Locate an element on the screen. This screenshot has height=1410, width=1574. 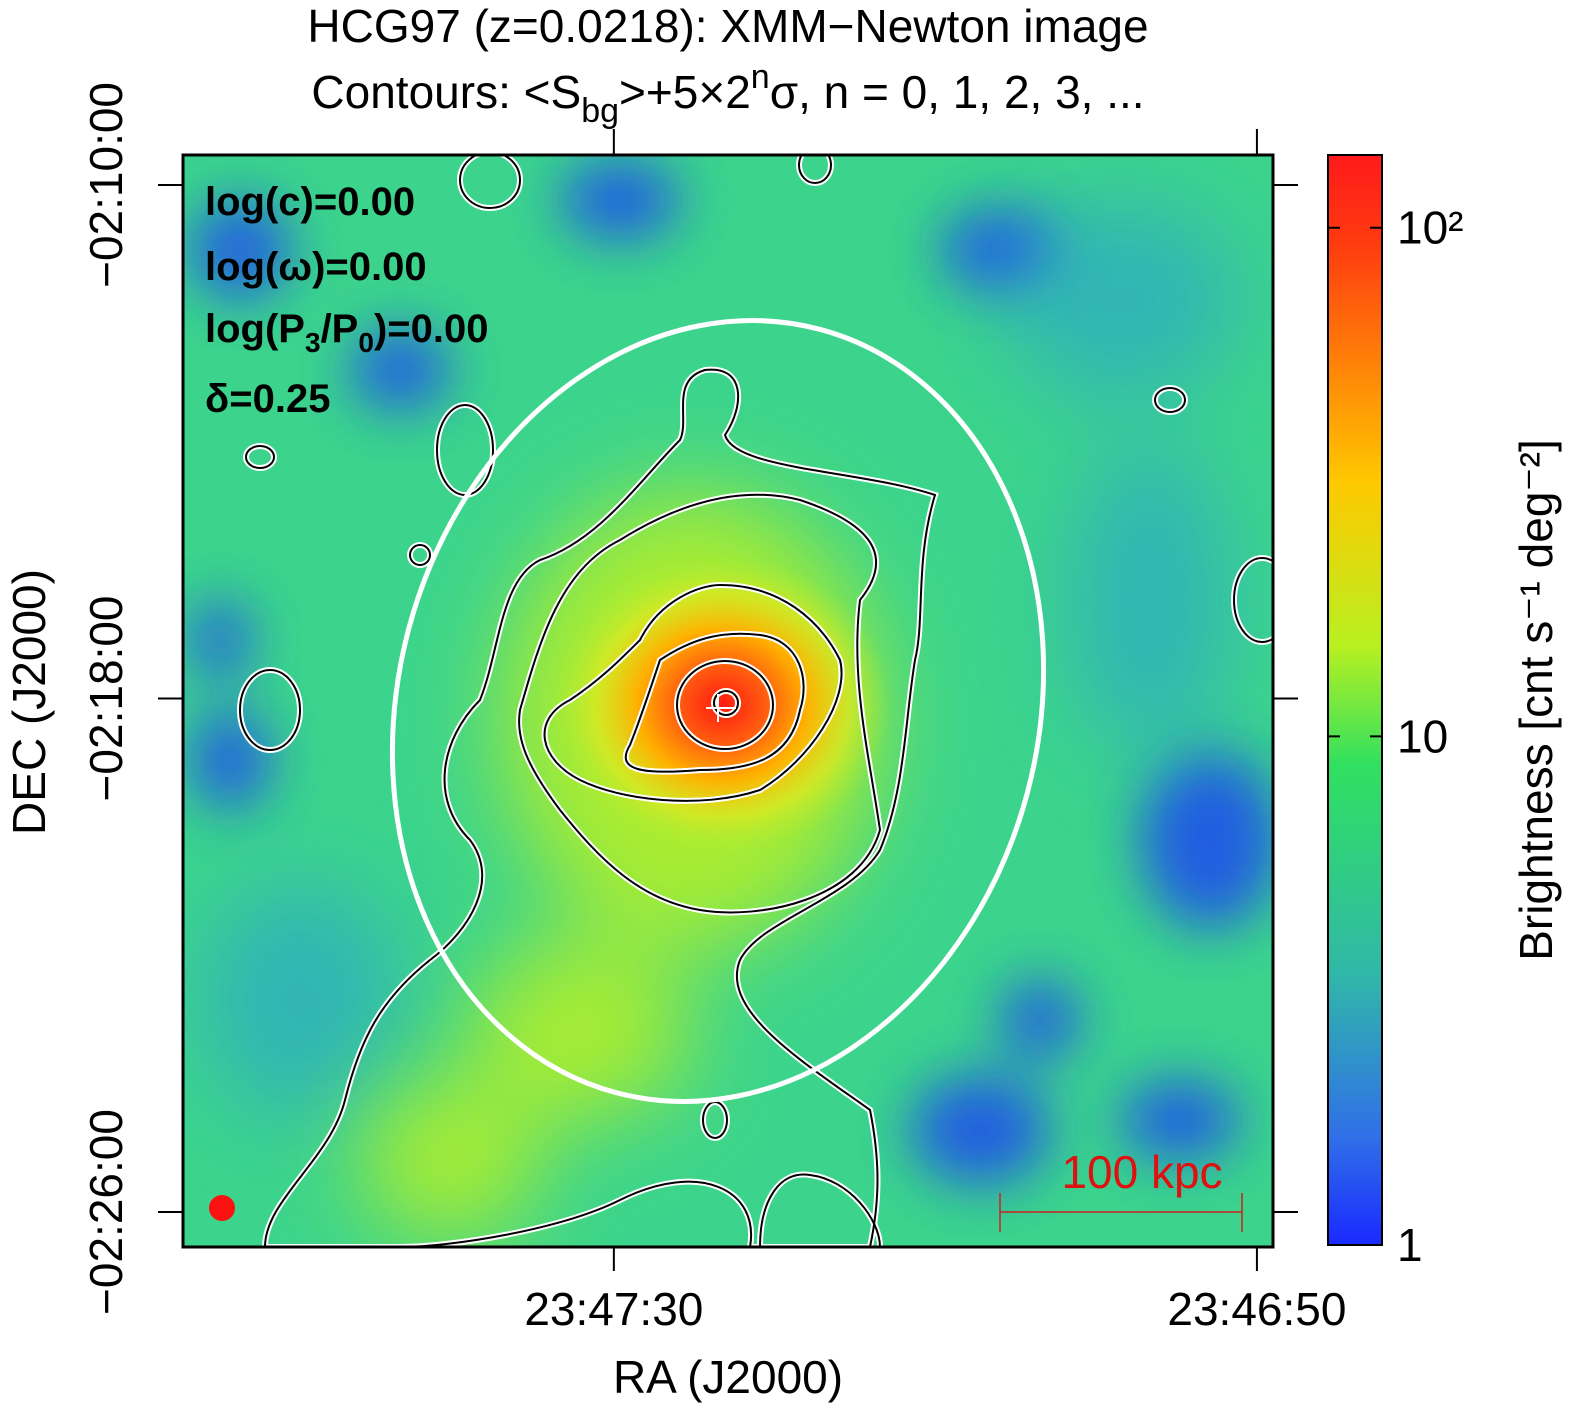
annotation: log(P3/P0)=0.00 is located at coordinates (346, 332).